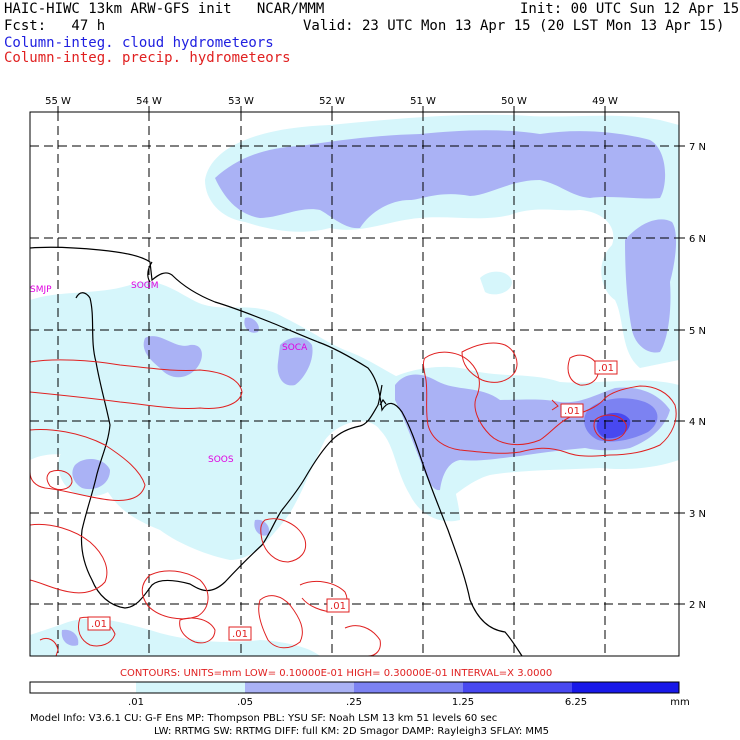 The image size is (740, 740). Describe the element at coordinates (354, 687) in the screenshot. I see `colorbar` at that location.